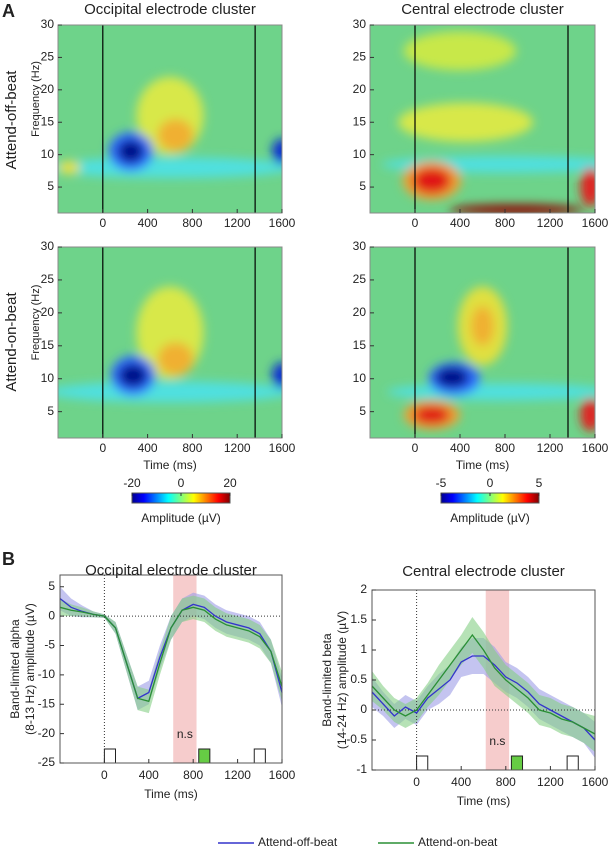  Describe the element at coordinates (47, 703) in the screenshot. I see `tick-label: -15` at that location.